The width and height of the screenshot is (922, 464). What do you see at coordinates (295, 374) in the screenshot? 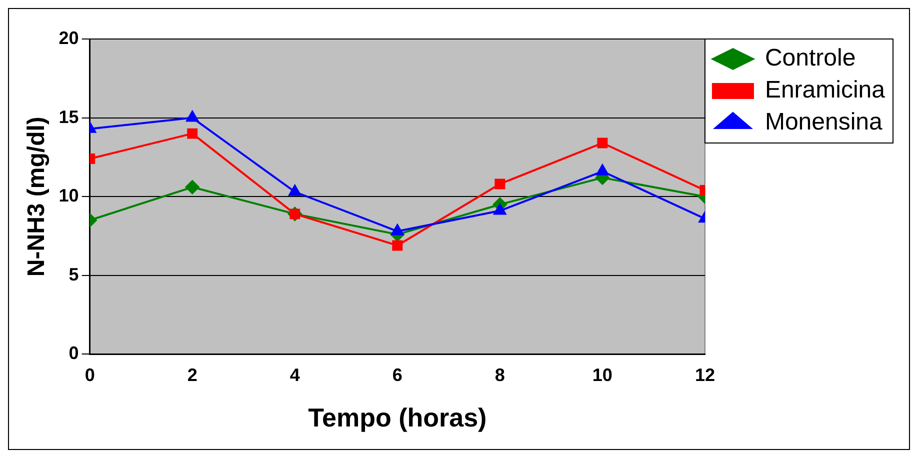
I see `x-tick-label: 4` at bounding box center [295, 374].